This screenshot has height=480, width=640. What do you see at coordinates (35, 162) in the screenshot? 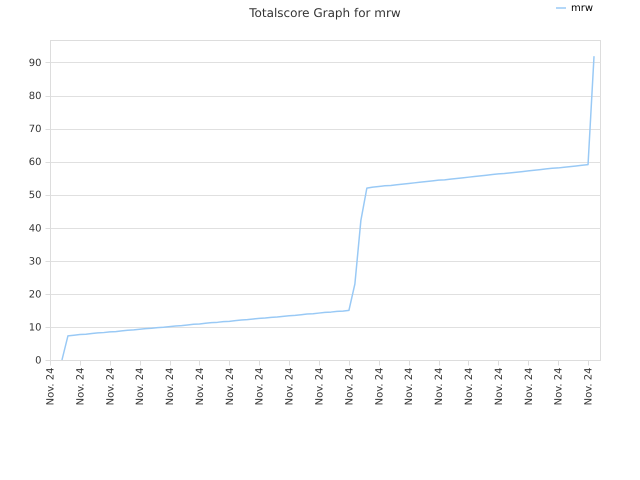
I see `y-tick-label: 60` at bounding box center [35, 162].